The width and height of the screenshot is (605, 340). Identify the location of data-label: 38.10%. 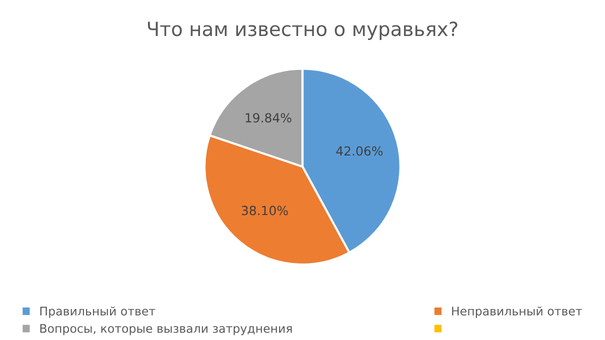
(265, 211).